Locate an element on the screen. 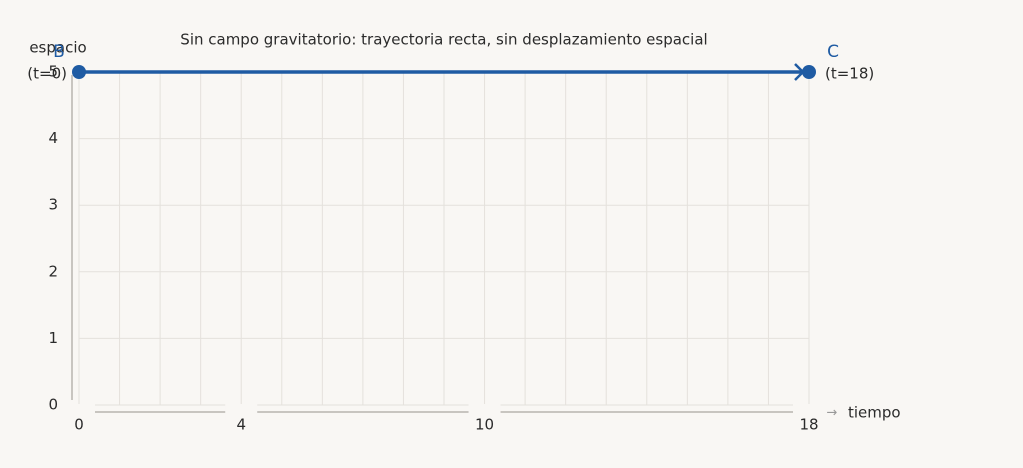 This screenshot has height=468, width=1023. y-axis-label: espacio is located at coordinates (57, 48).